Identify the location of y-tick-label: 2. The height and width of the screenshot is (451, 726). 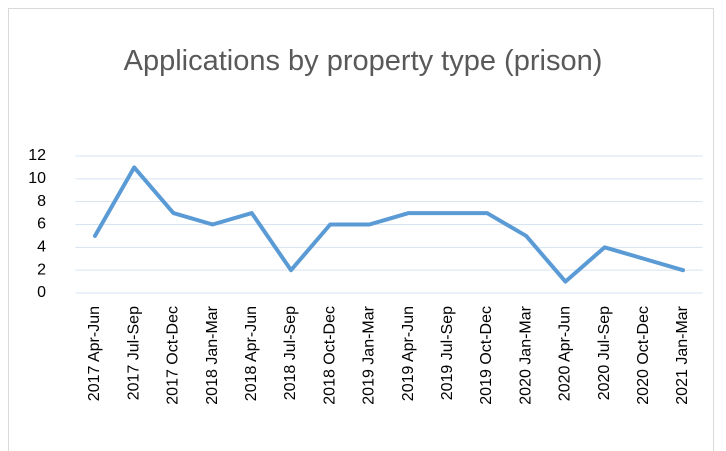
(41, 269).